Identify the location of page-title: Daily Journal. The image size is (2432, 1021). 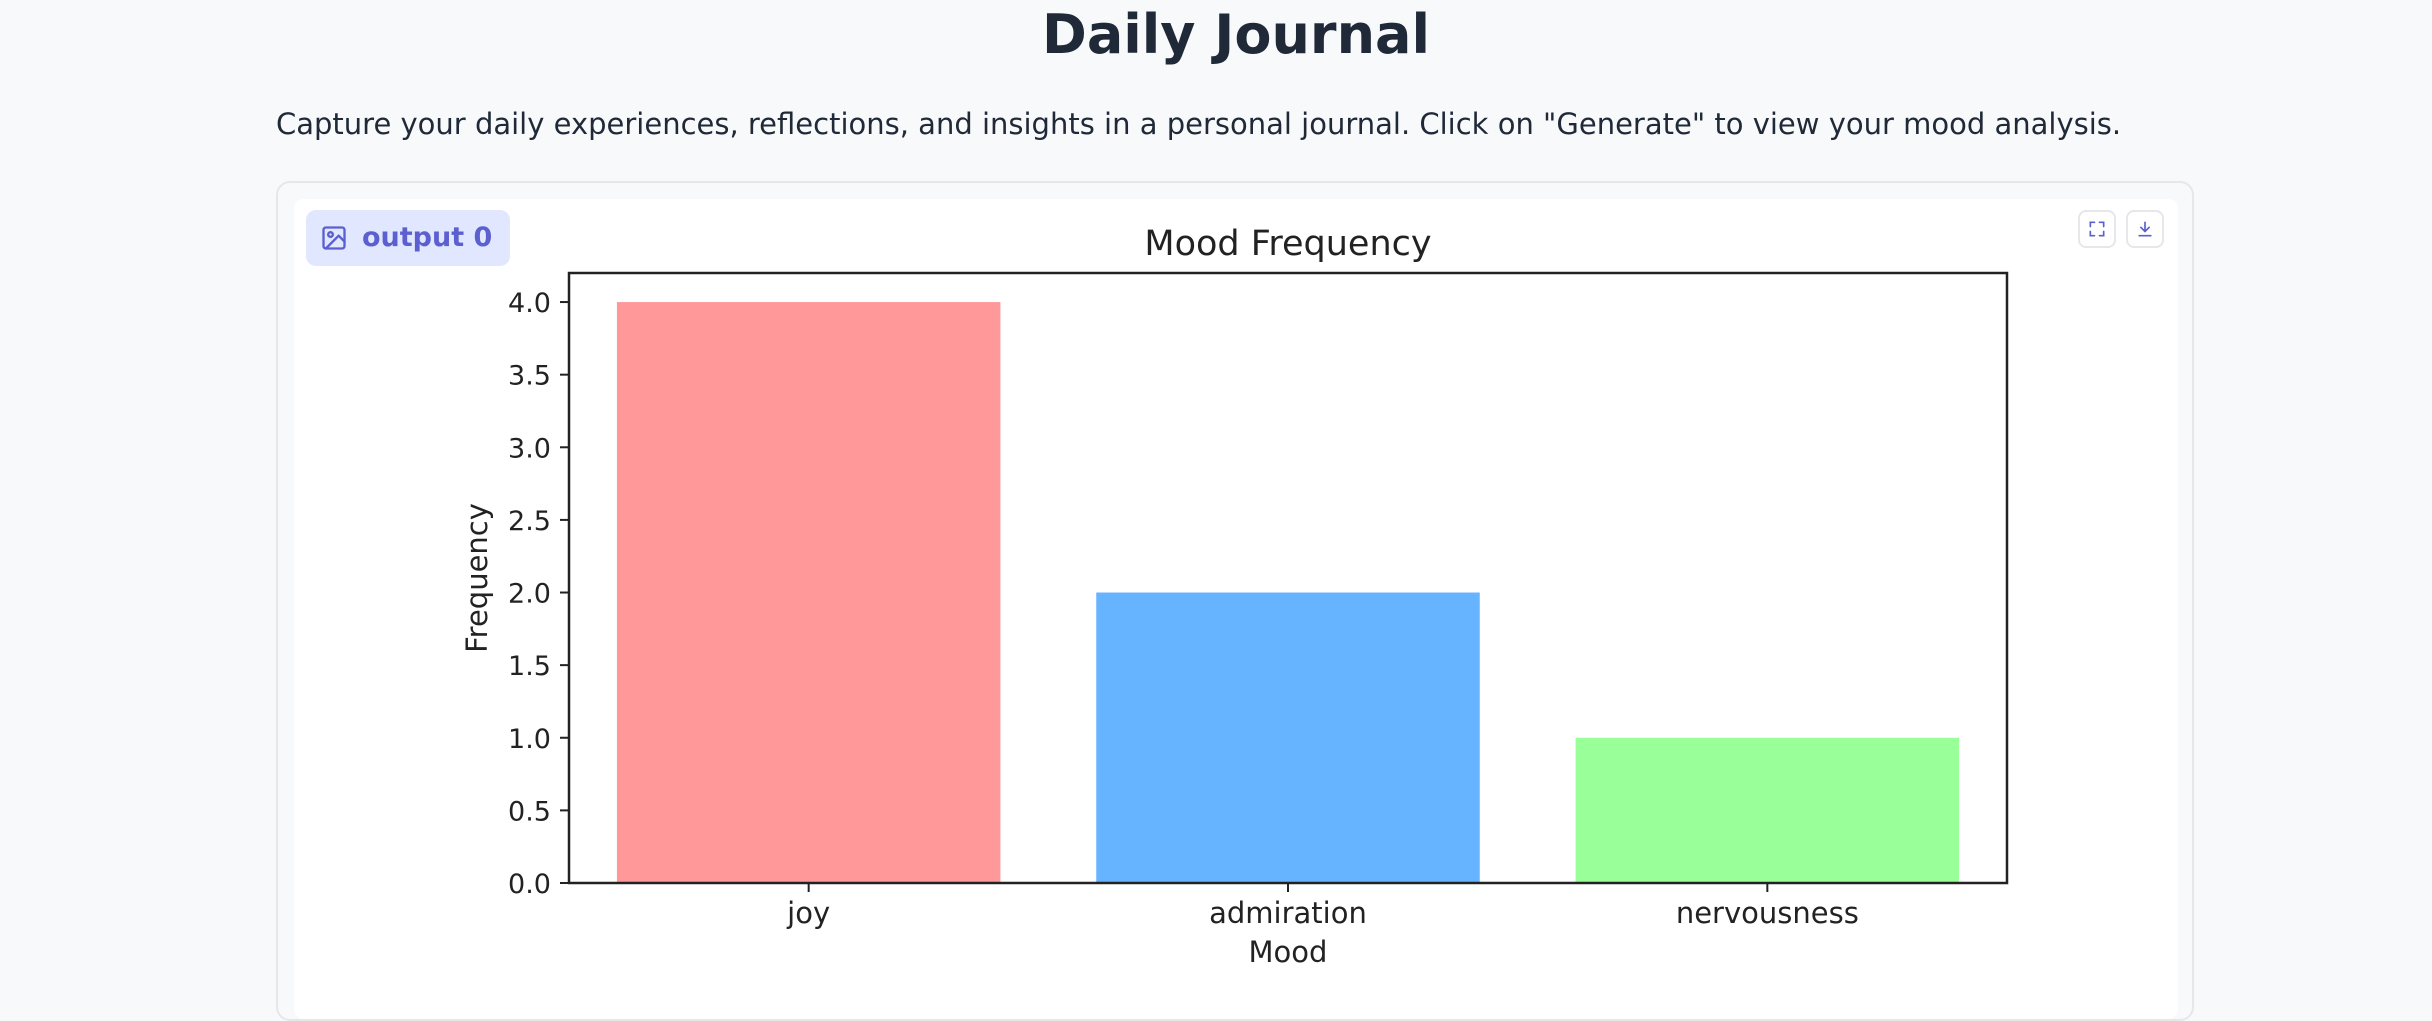
(1236, 34).